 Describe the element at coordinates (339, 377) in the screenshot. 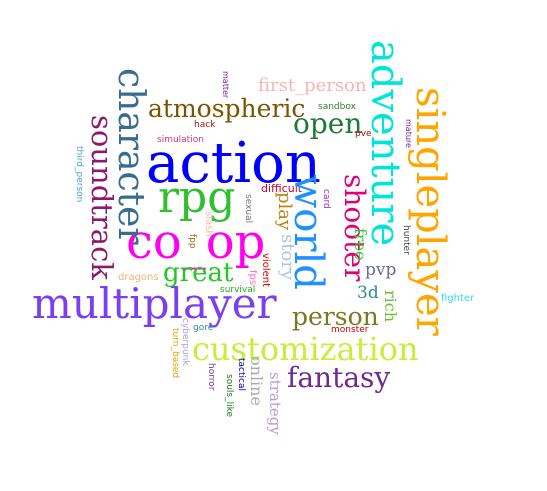

I see `word-fantasy: fantasy` at that location.